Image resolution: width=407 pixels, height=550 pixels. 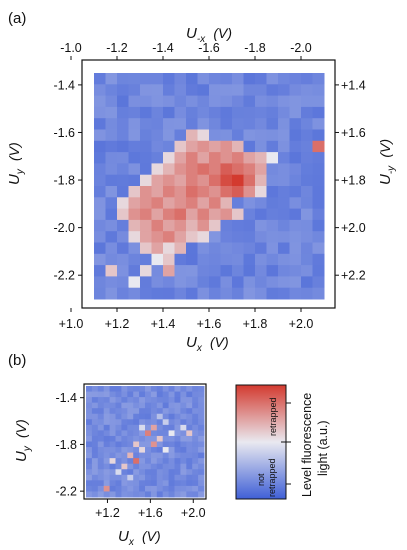 What do you see at coordinates (261, 479) in the screenshot?
I see `colorbar-lower-label-line1: not` at bounding box center [261, 479].